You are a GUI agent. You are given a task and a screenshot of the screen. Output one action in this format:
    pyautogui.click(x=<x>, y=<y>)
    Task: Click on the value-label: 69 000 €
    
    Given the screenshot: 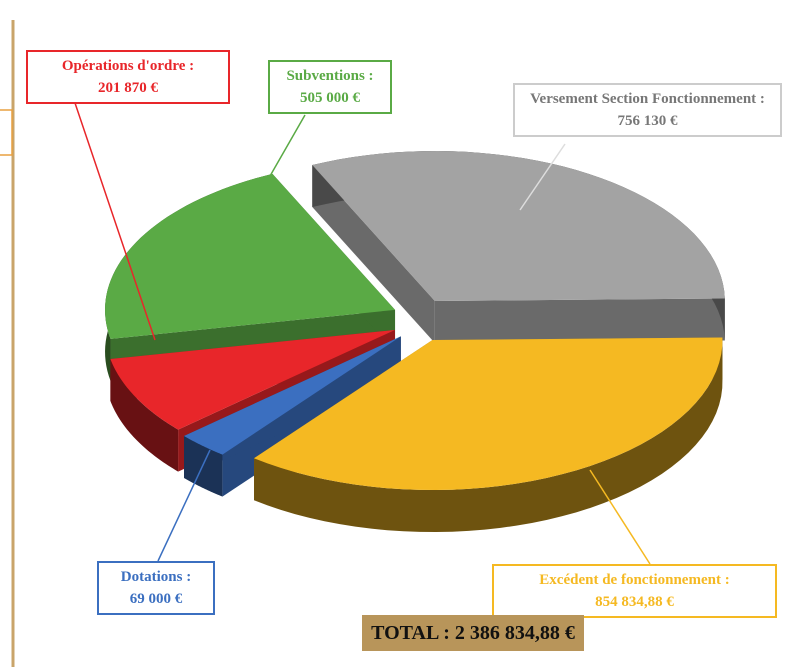 What is the action you would take?
    pyautogui.click(x=156, y=599)
    